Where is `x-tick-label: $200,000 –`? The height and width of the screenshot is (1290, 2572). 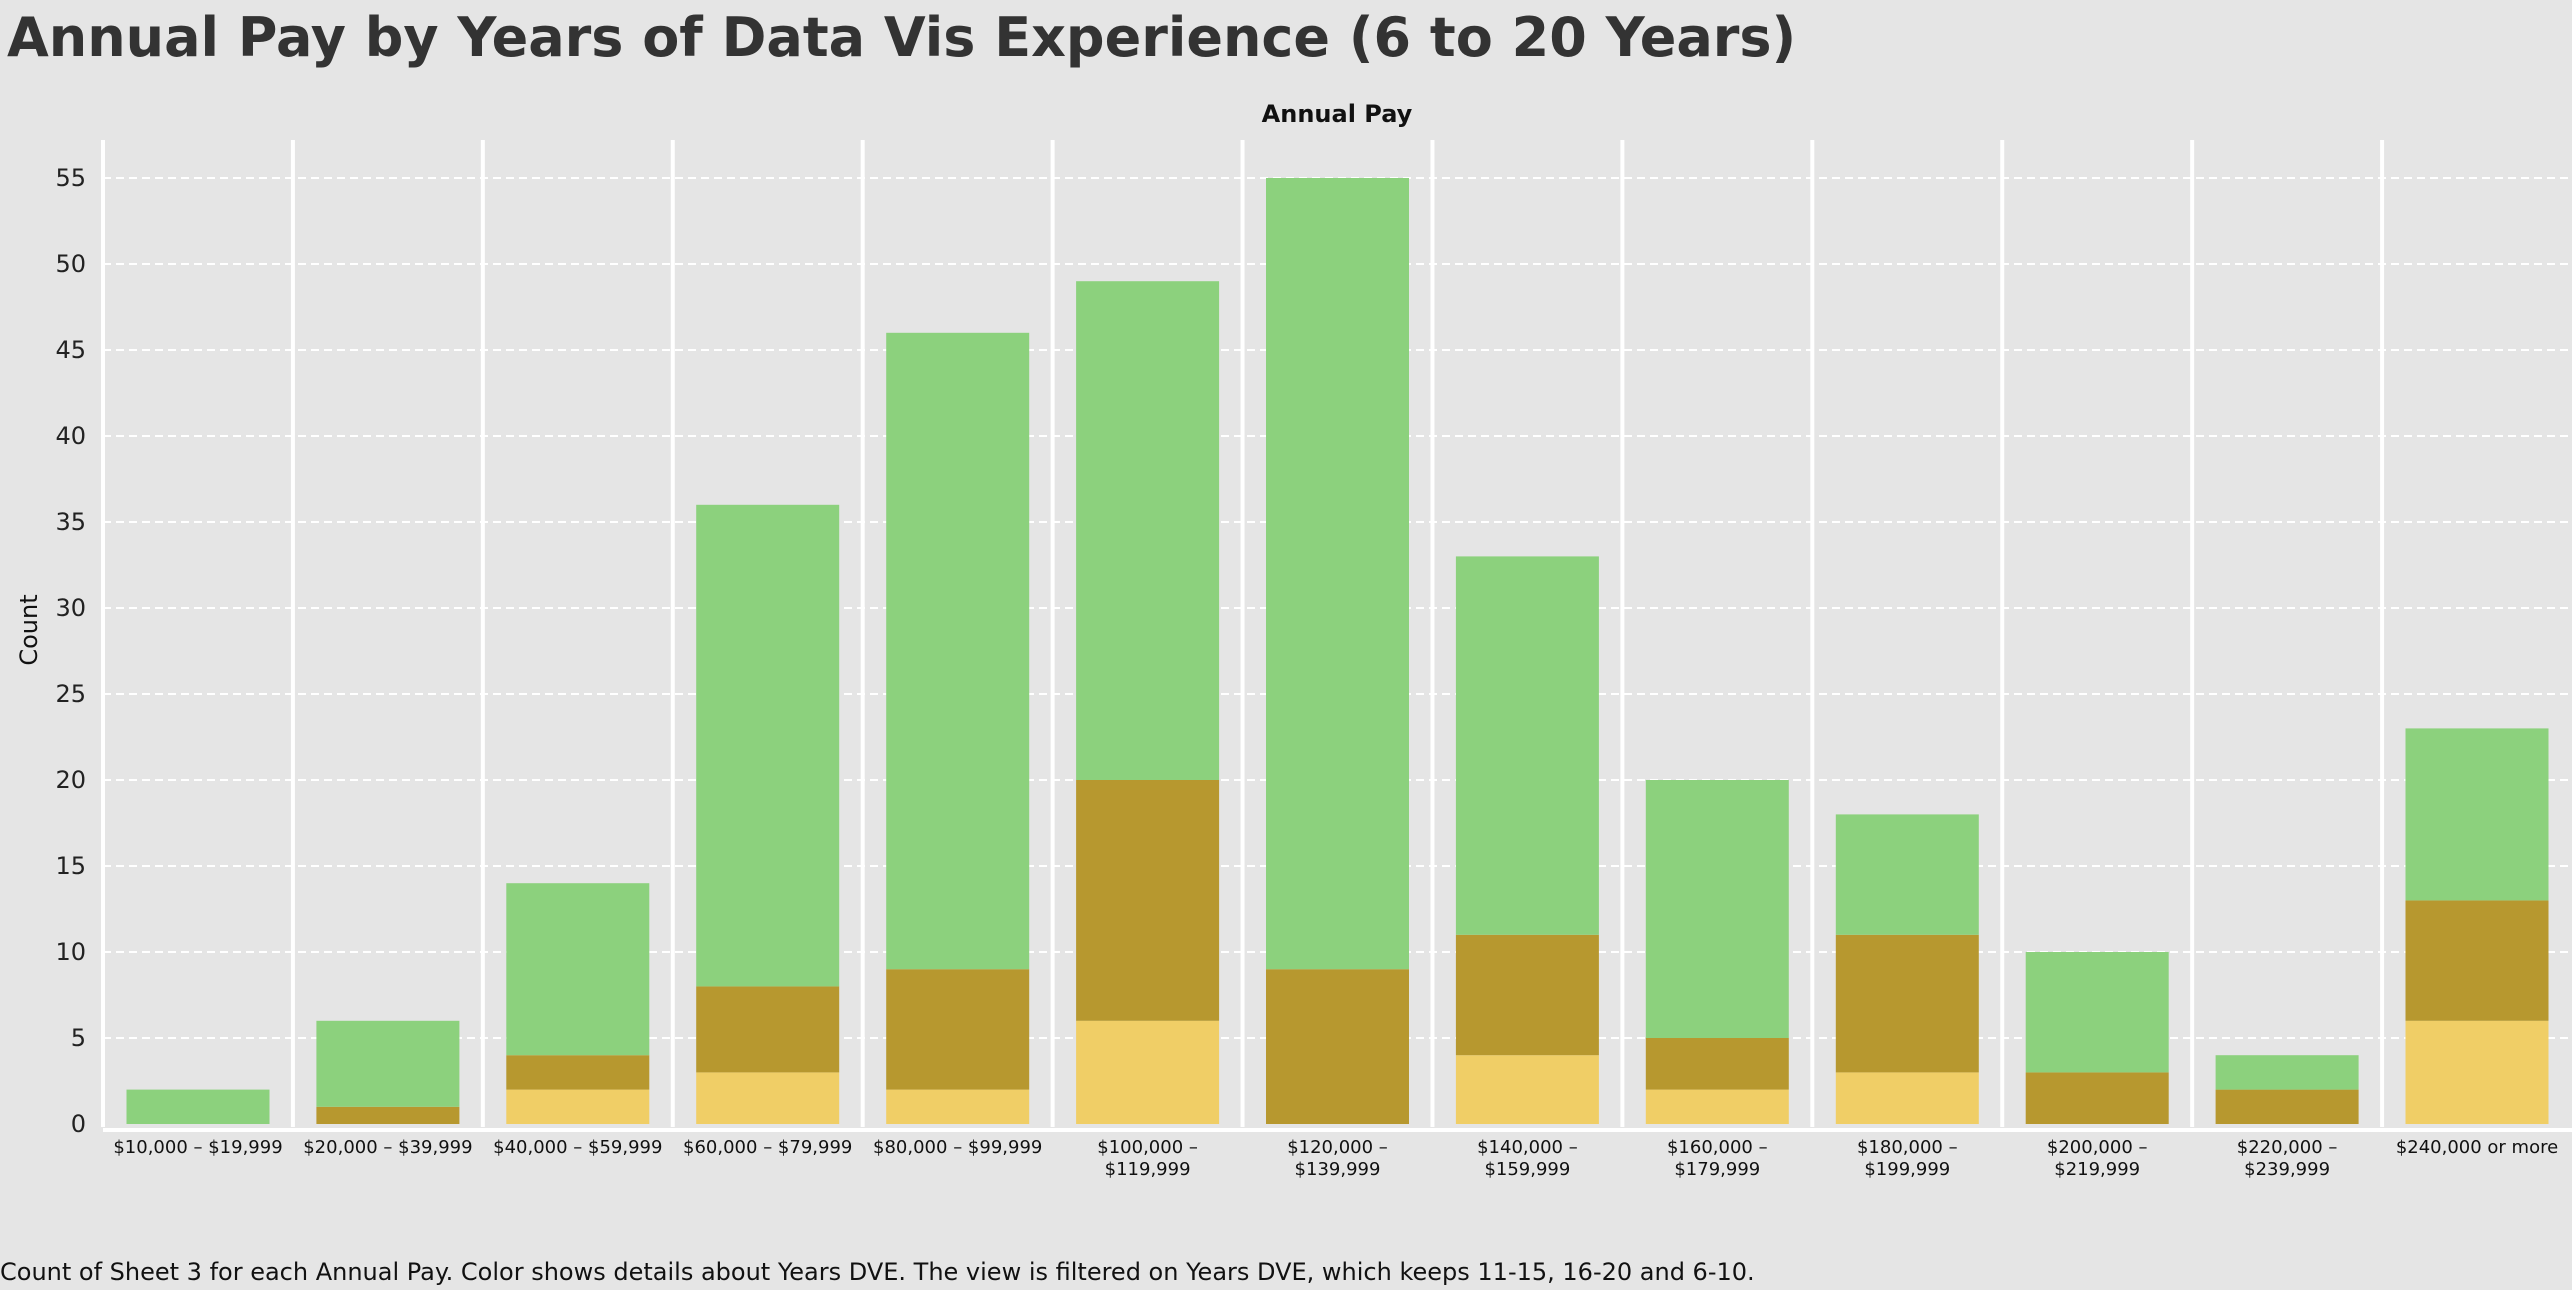 x-tick-label: $200,000 – is located at coordinates (2097, 1147).